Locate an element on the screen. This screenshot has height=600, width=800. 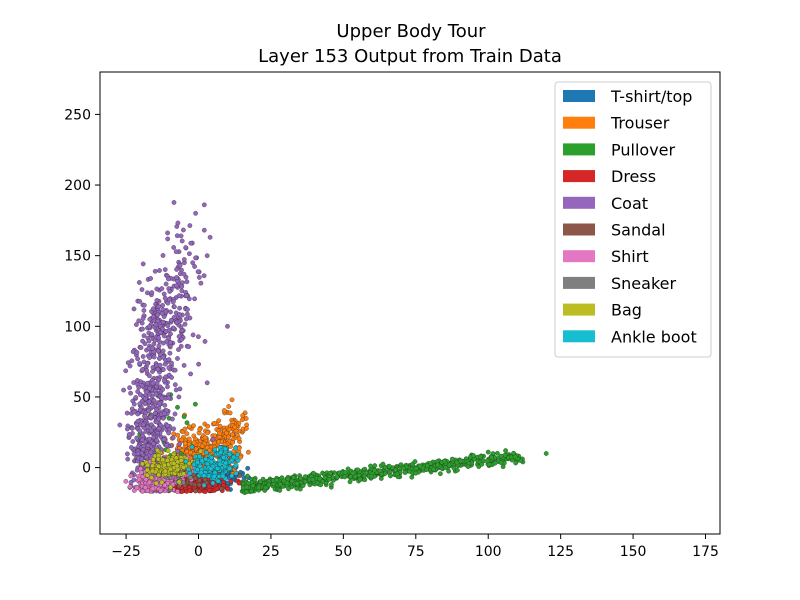
x-tick-label: 25 is located at coordinates (271, 552).